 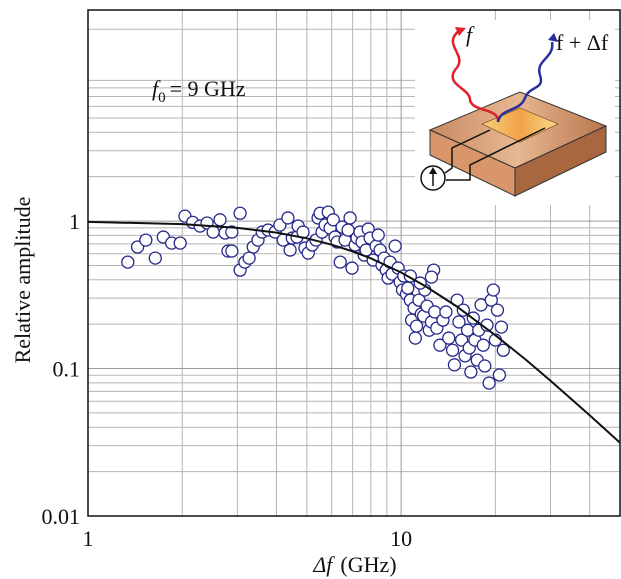 What do you see at coordinates (88, 538) in the screenshot?
I see `x-tick-label: 1` at bounding box center [88, 538].